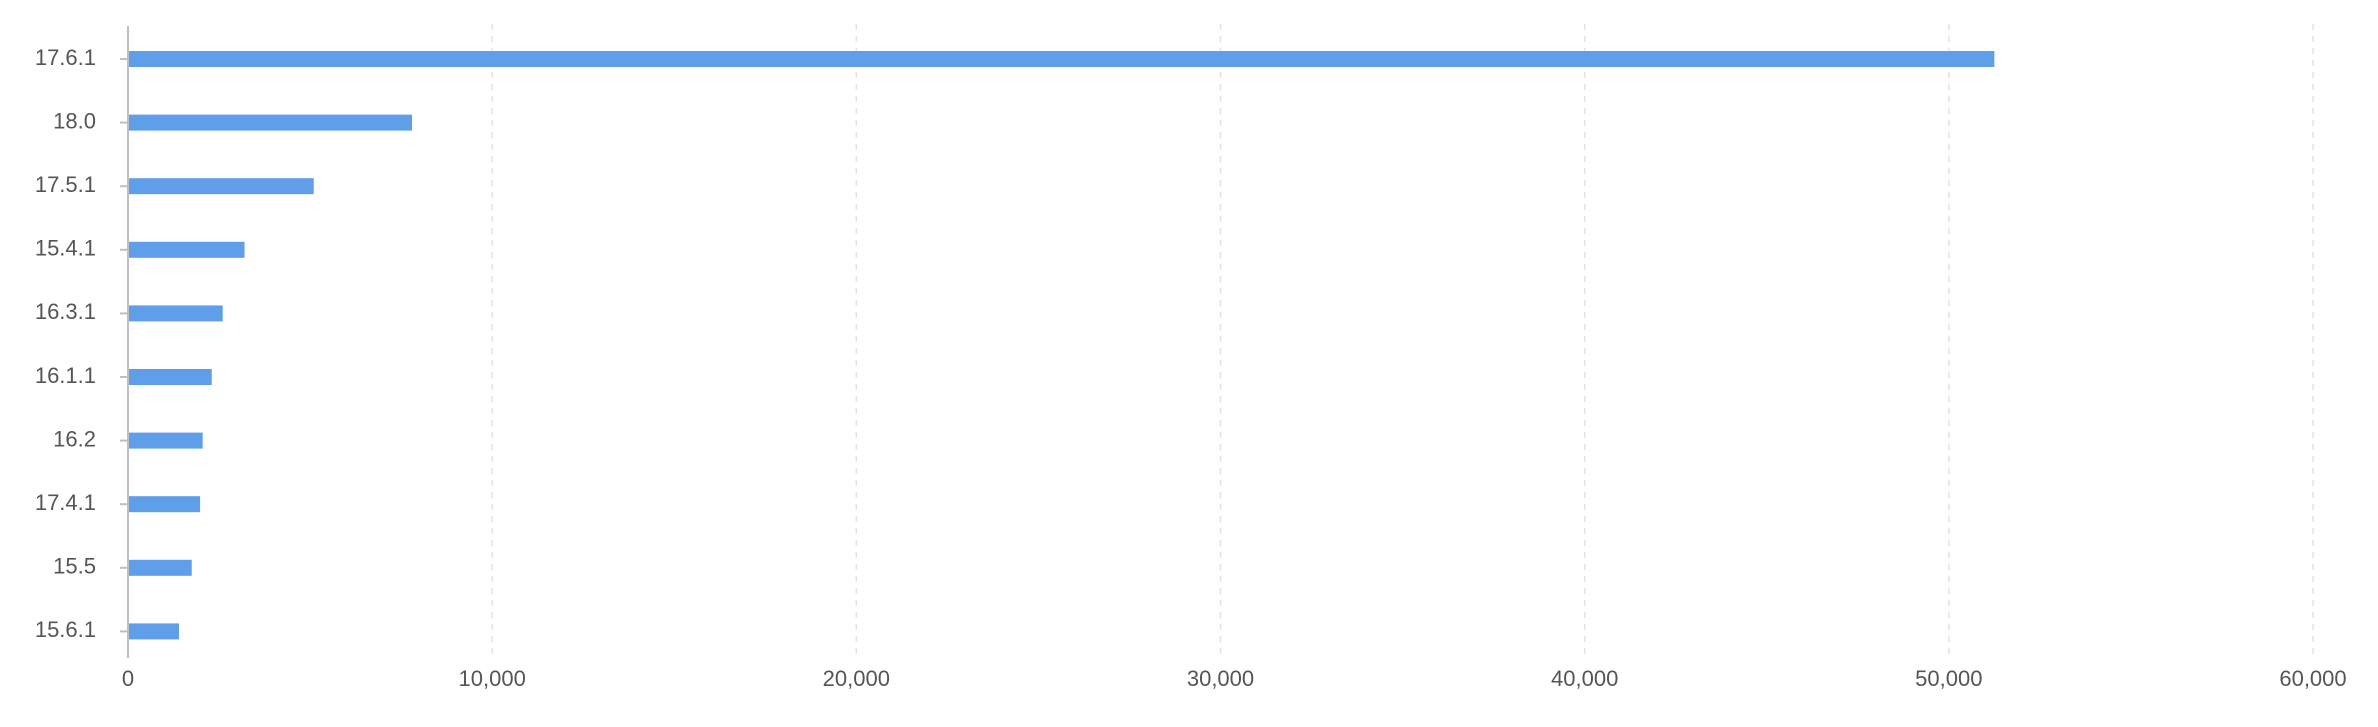 The width and height of the screenshot is (2378, 727). I want to click on y-tick-label: 18.0, so click(74, 120).